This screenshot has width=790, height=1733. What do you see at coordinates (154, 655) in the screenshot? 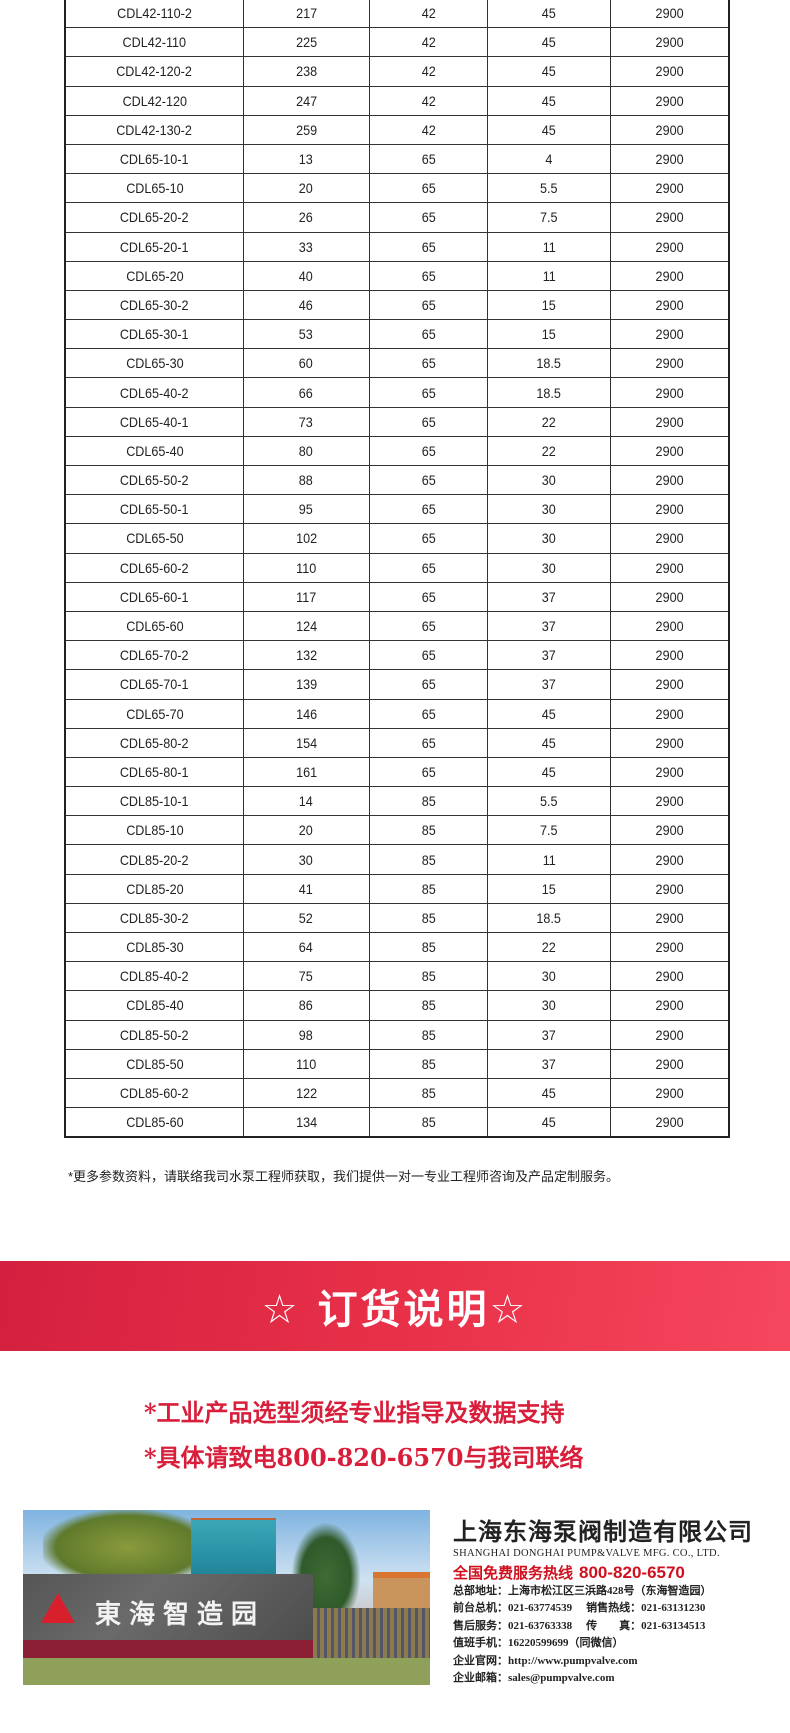
I see `cell-text: CDL65-70-2` at bounding box center [154, 655].